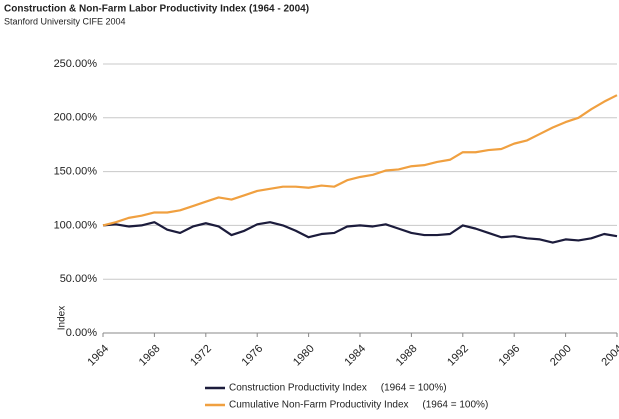 This screenshot has width=619, height=419. What do you see at coordinates (609, 356) in the screenshot?
I see `x-tick-label: 2004` at bounding box center [609, 356].